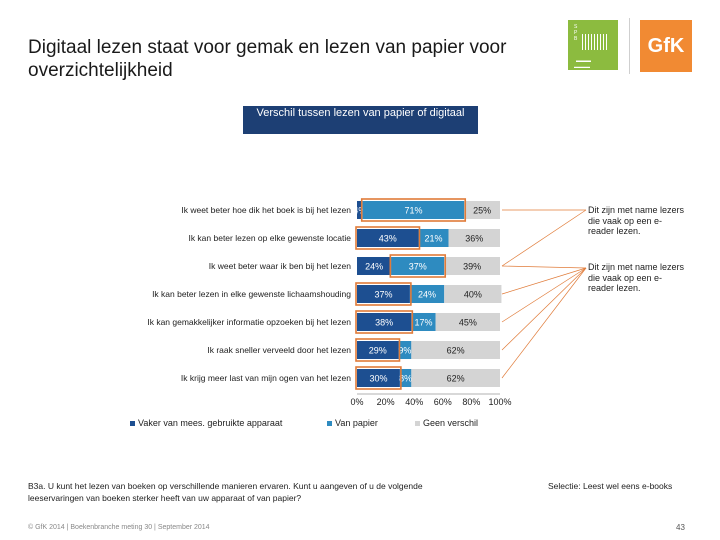 The height and width of the screenshot is (540, 720). I want to click on data-label: 8%, so click(405, 379).